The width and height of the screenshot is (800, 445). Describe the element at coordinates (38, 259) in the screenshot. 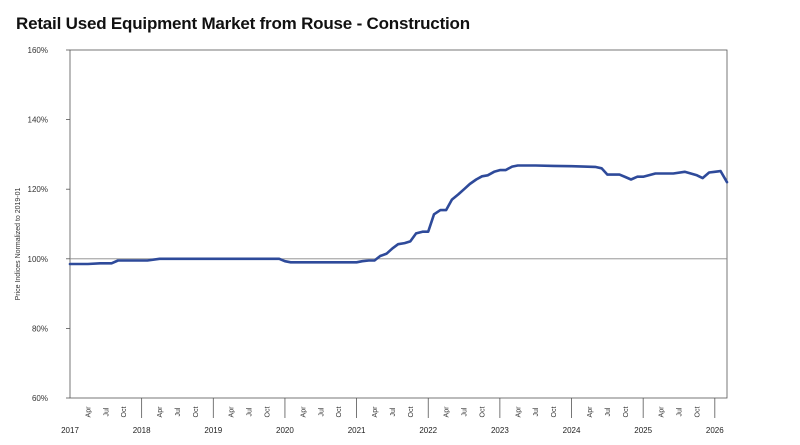

I see `y-tick-label: 100%` at that location.